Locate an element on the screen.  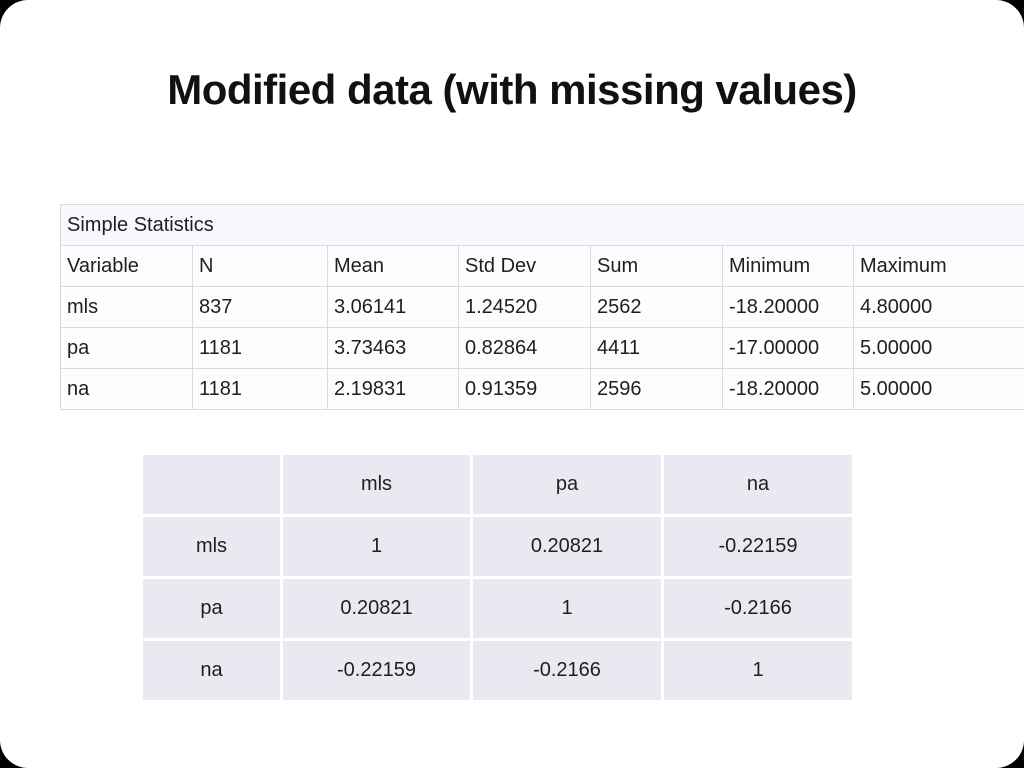
table-cell: pa is located at coordinates (126, 348).